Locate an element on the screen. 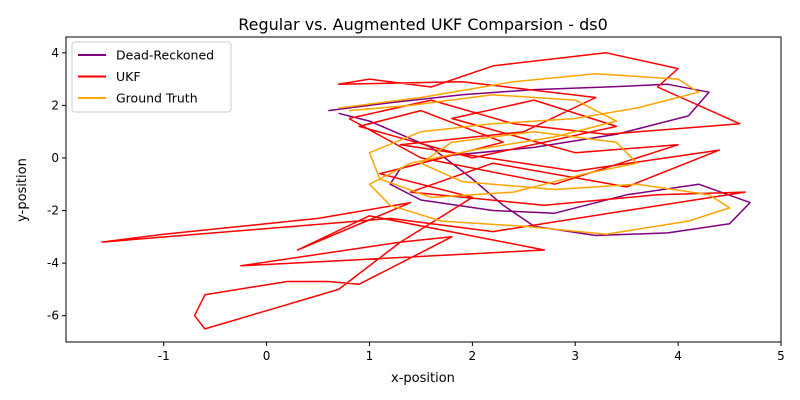 This screenshot has height=400, width=800. x-tick-label: 0 is located at coordinates (267, 356).